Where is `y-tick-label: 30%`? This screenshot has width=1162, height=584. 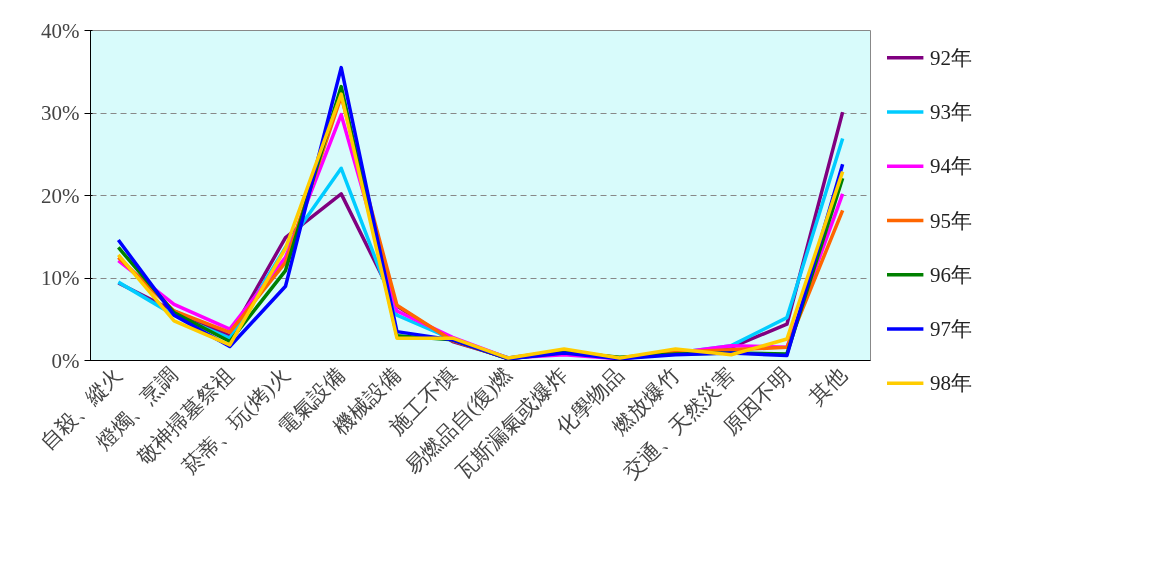
y-tick-label: 30% is located at coordinates (60, 113).